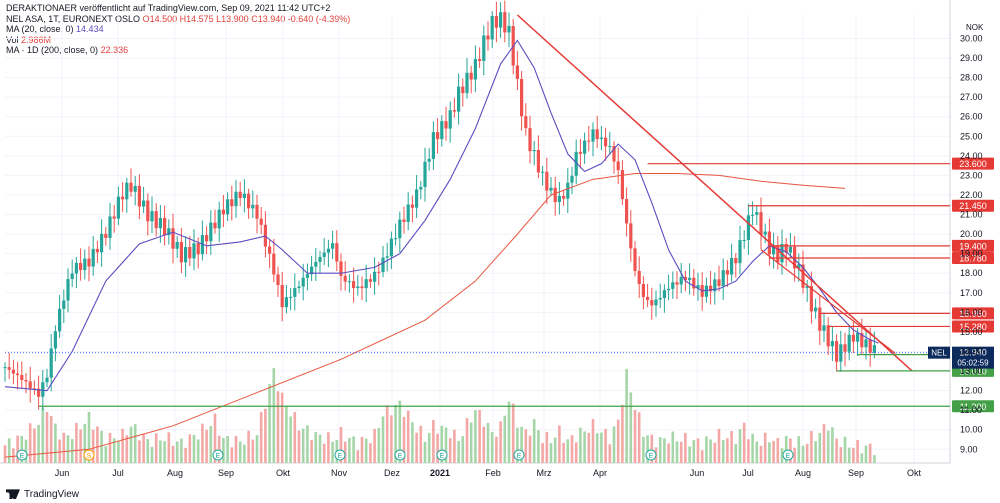 This screenshot has height=503, width=1000. I want to click on y-tick-label: 25.00, so click(971, 136).